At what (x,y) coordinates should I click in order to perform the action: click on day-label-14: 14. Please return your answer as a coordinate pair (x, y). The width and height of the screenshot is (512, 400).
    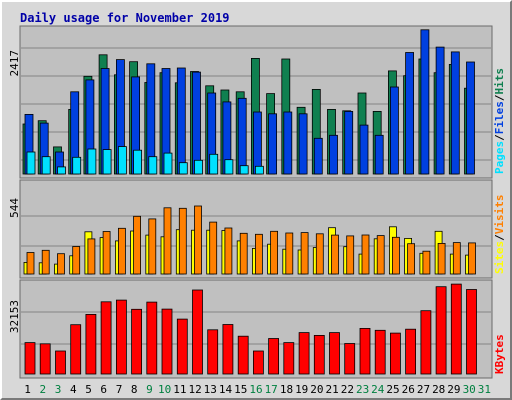
    Looking at the image, I should click on (226, 389).